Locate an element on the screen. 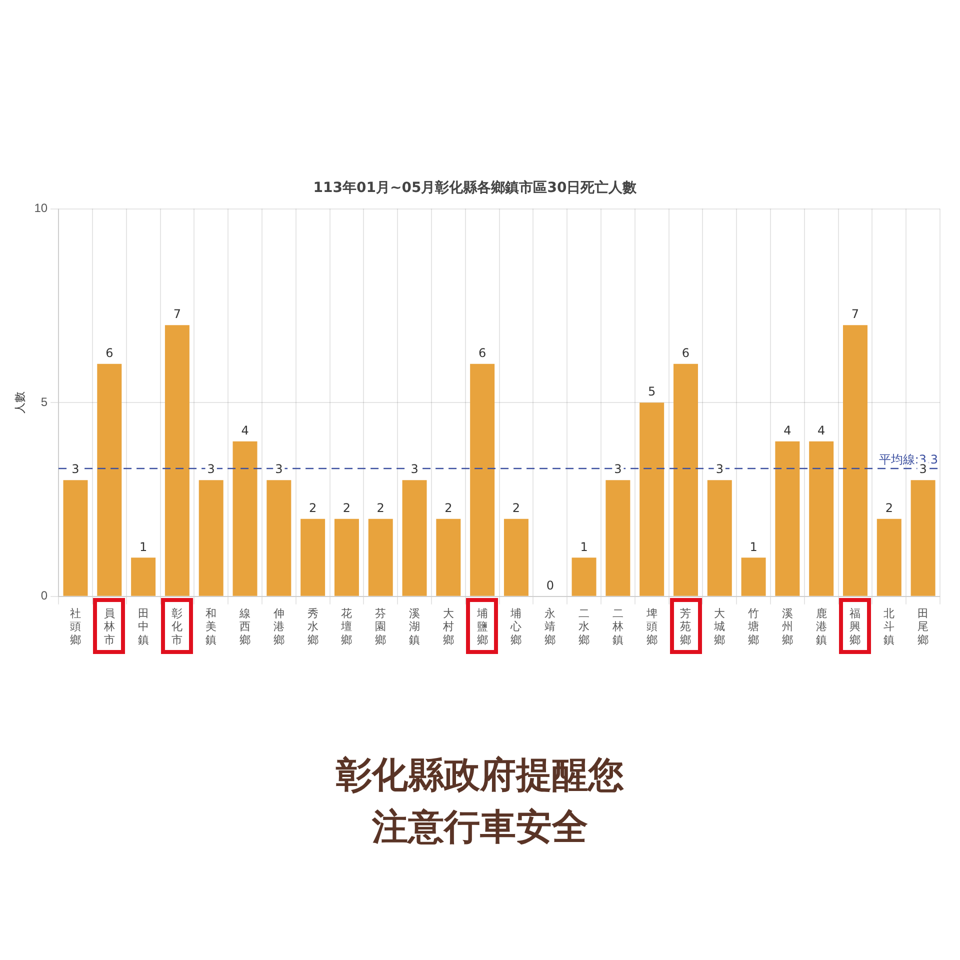  x-tick-label: 福興鄉 is located at coordinates (855, 626).